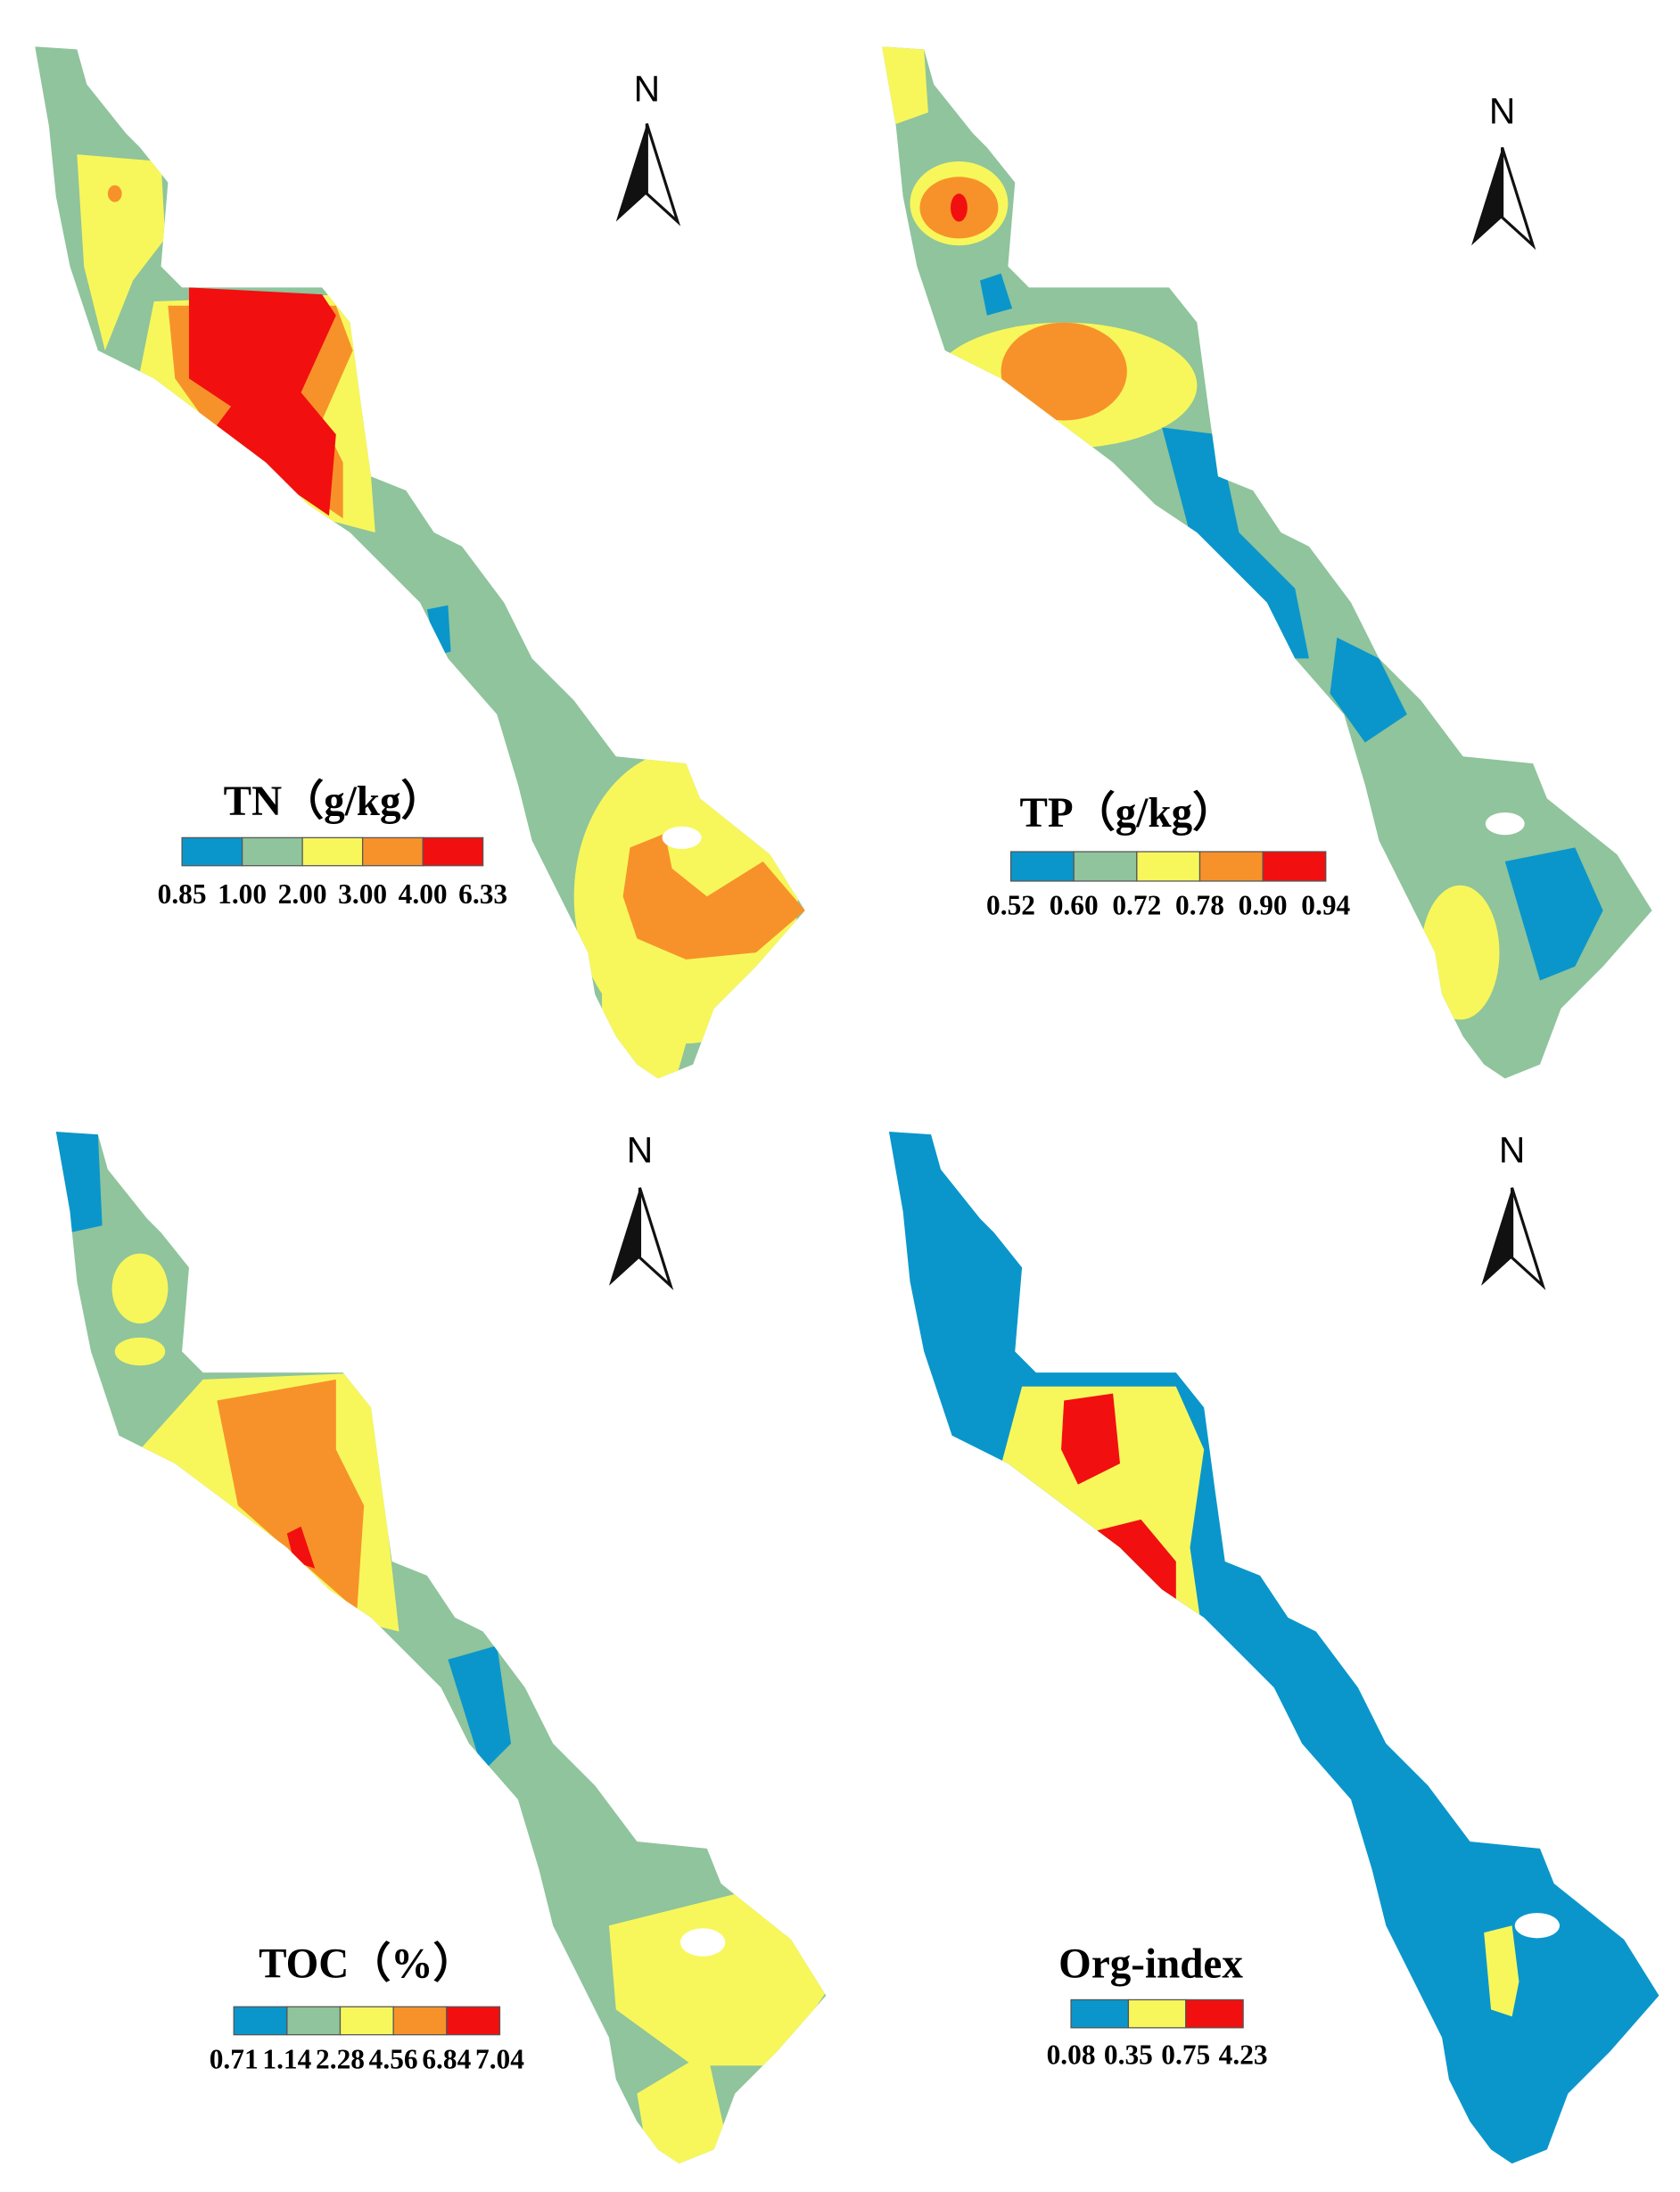 This screenshot has width=1680, height=2192. Describe the element at coordinates (482, 894) in the screenshot. I see `legend-break-label: 6.33` at that location.